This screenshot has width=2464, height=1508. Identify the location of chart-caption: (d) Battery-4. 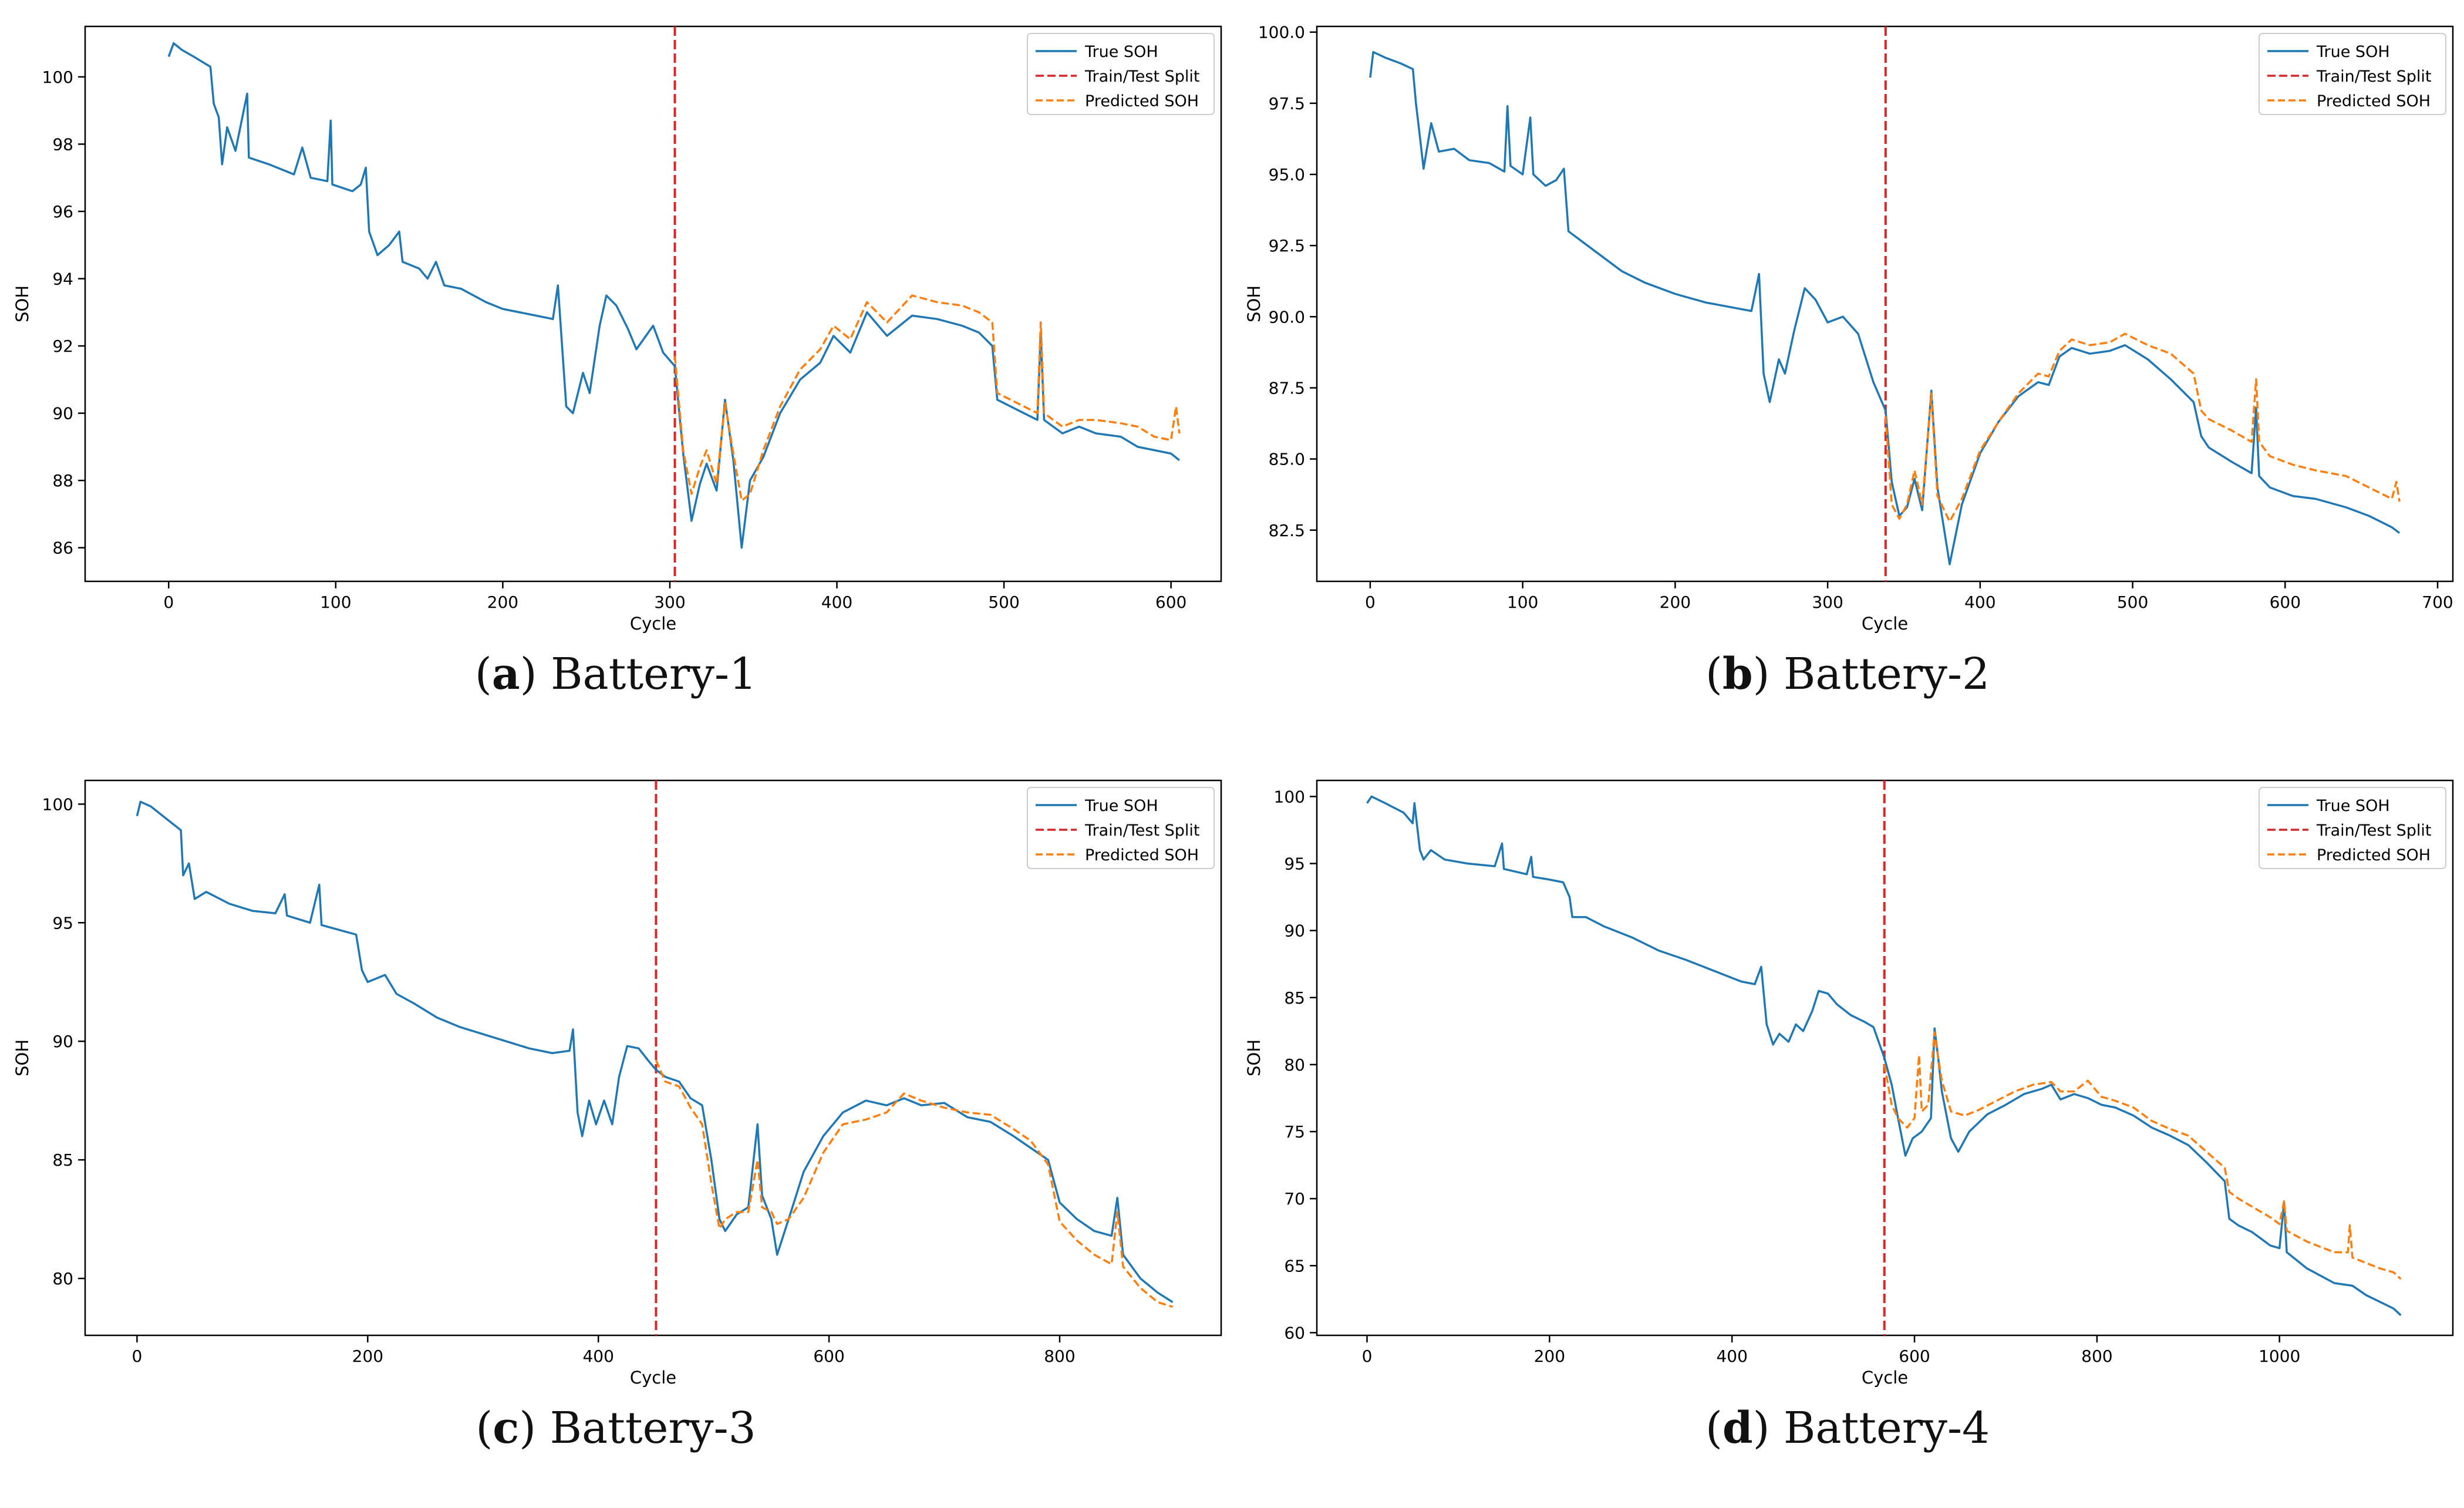
(1848, 1428).